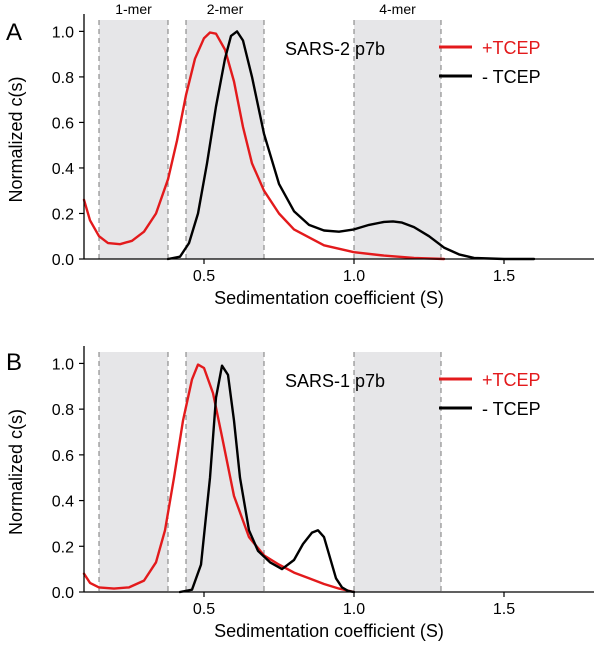 Image resolution: width=594 pixels, height=648 pixels. Describe the element at coordinates (14, 32) in the screenshot. I see `panel-label: A` at that location.